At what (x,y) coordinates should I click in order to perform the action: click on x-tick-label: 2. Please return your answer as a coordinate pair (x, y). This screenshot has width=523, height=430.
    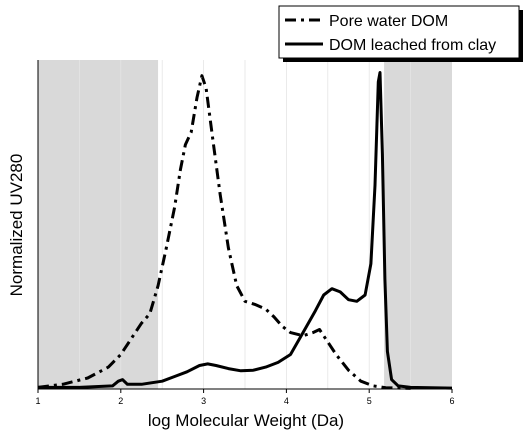
    Looking at the image, I should click on (120, 401).